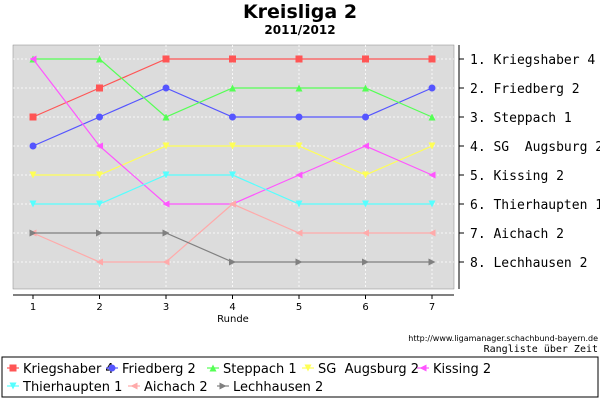 Image resolution: width=600 pixels, height=400 pixels. I want to click on rank-label: 6. Thierhaupten 1, so click(535, 205).